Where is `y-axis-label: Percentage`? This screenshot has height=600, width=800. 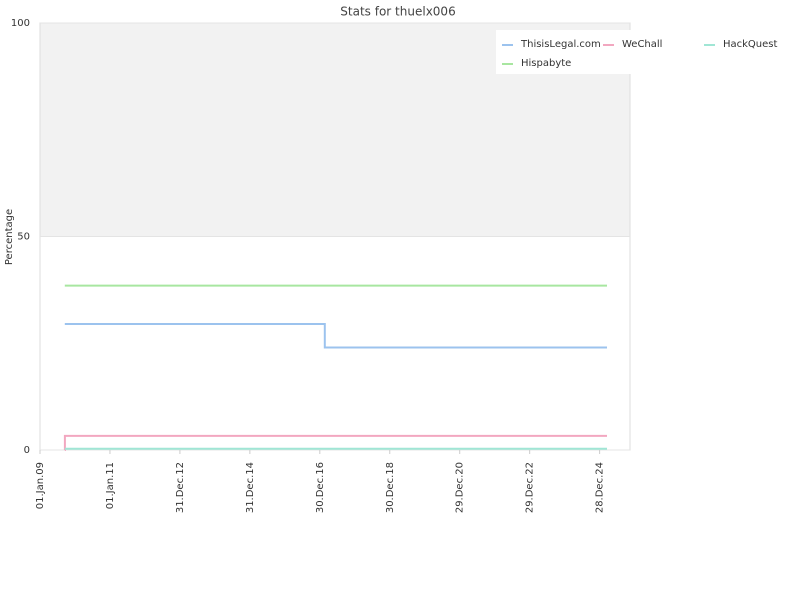
y-axis-label: Percentage is located at coordinates (9, 237).